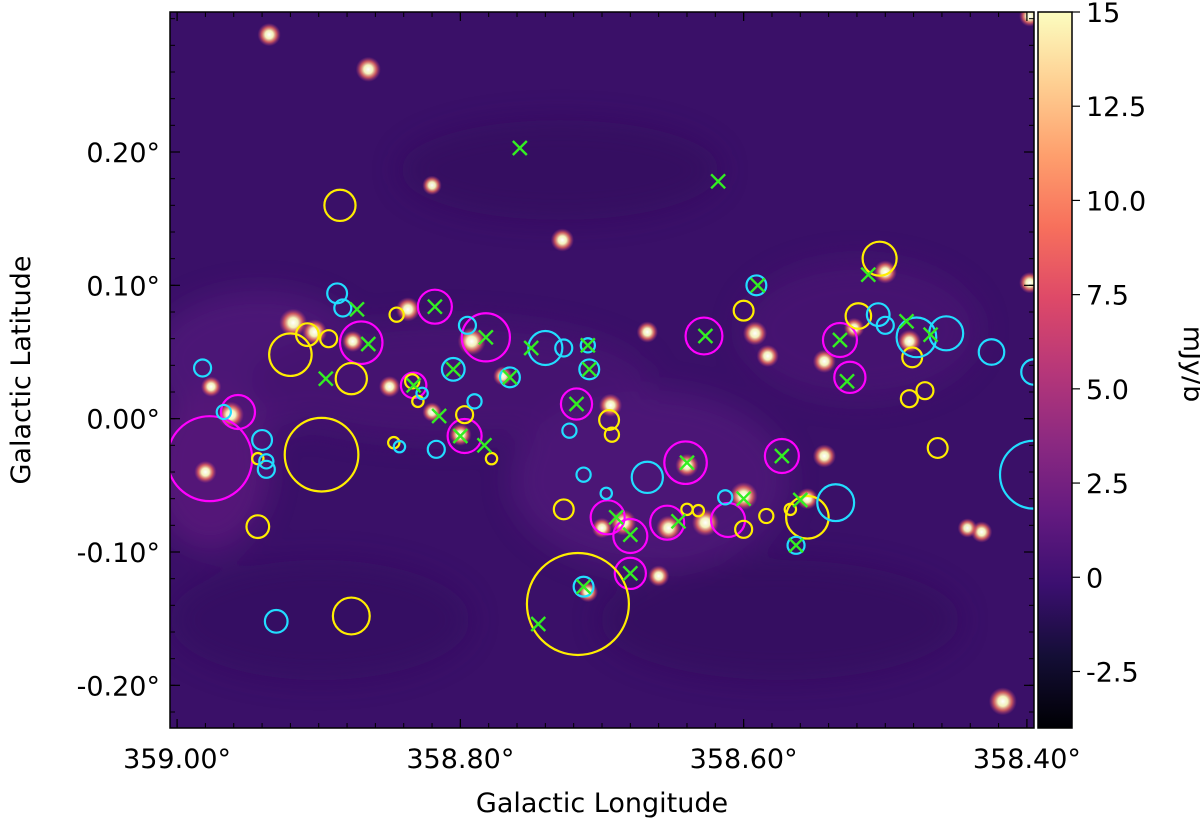  Describe the element at coordinates (1109, 344) in the screenshot. I see `colorbar-ticks: -2.5 0 2.5 5.0 7.5 10.0 12.5 15` at that location.